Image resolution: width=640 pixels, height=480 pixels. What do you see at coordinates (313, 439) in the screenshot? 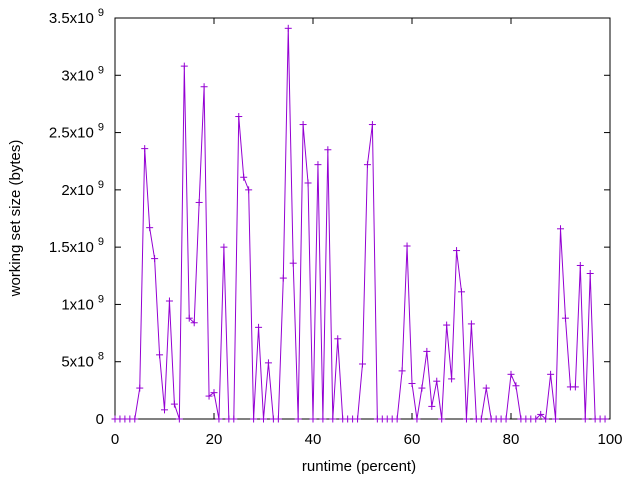
I see `x-tick-label: 40` at bounding box center [313, 439].